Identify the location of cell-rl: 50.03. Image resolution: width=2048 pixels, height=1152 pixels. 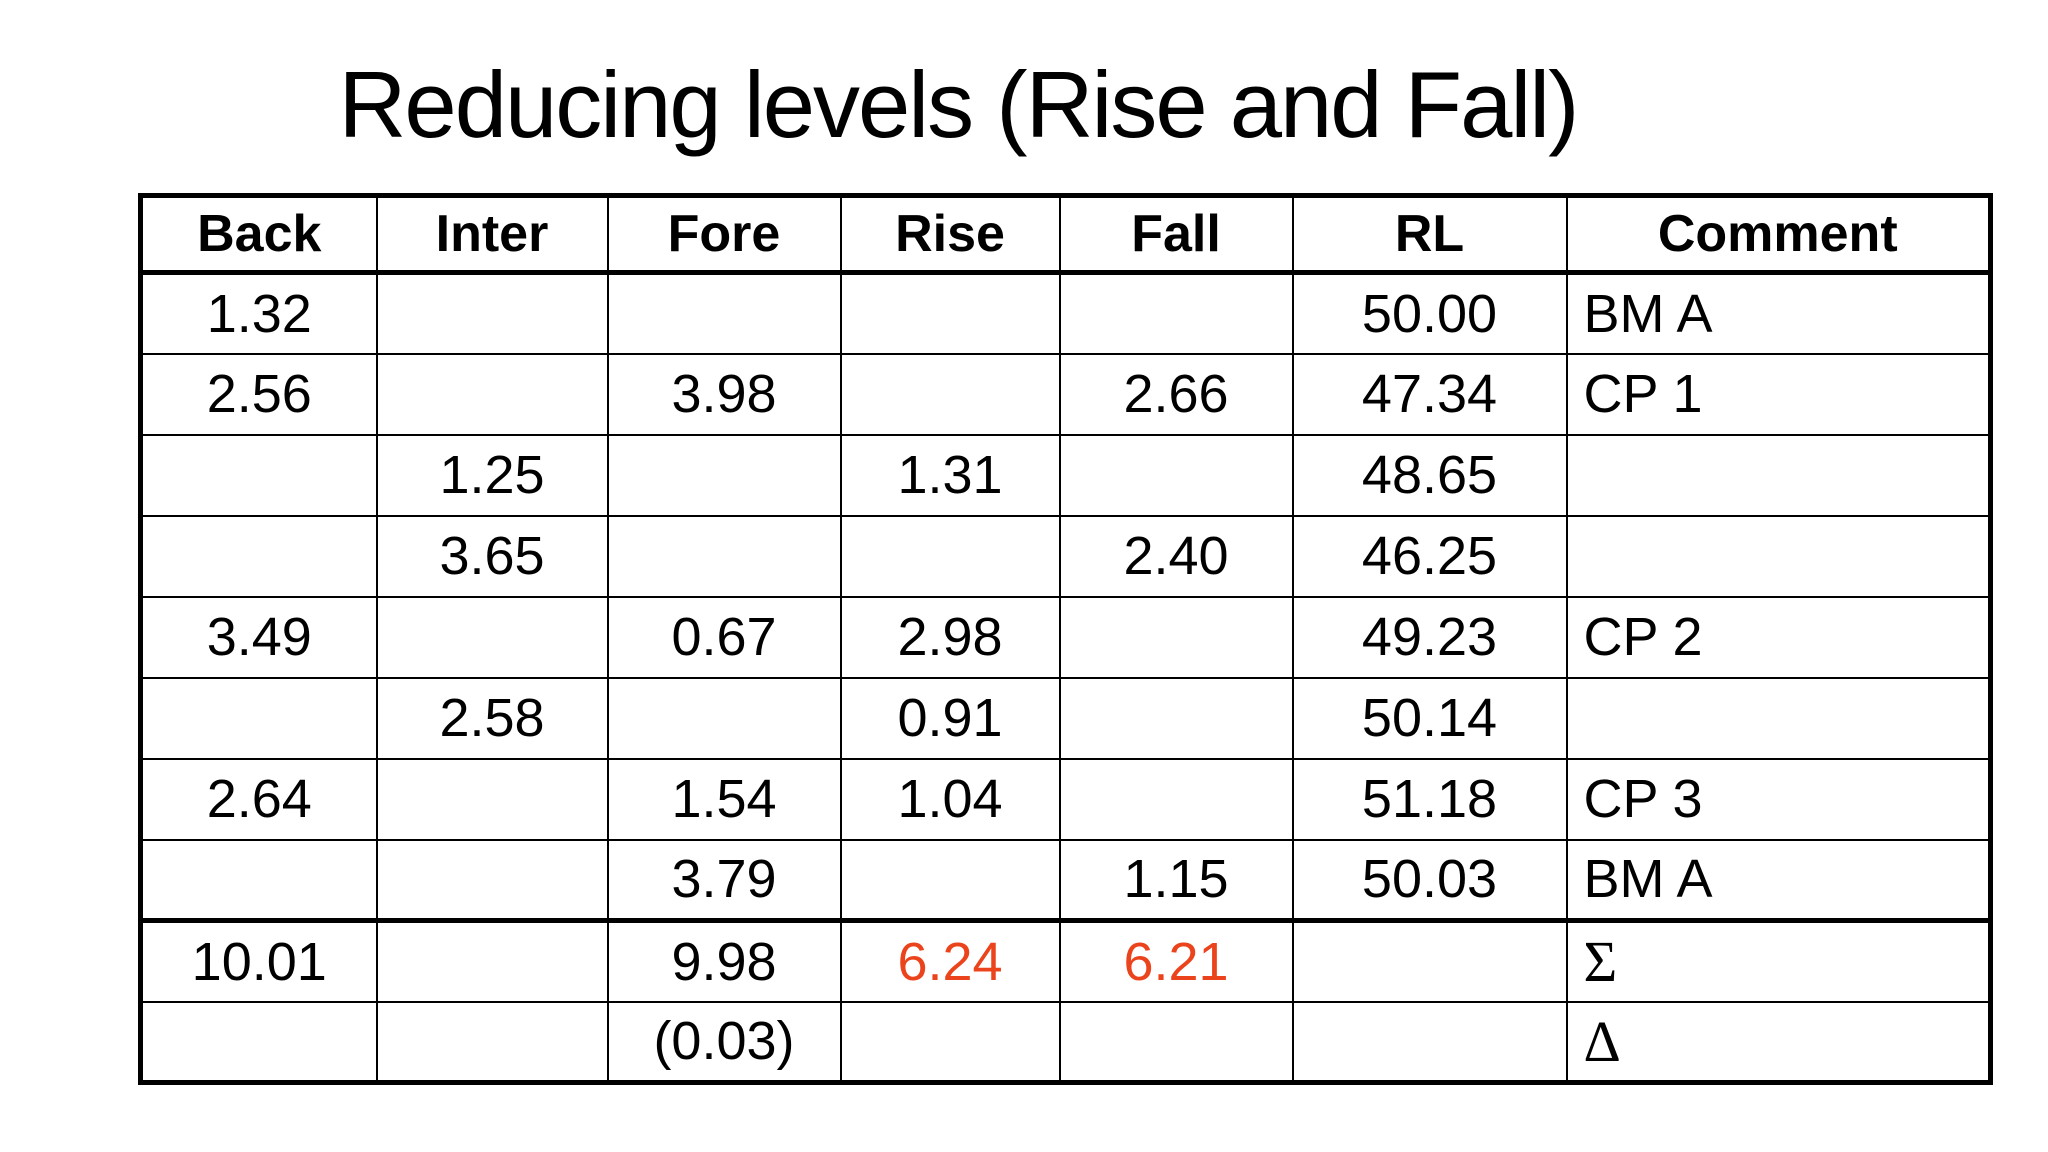
(1429, 880).